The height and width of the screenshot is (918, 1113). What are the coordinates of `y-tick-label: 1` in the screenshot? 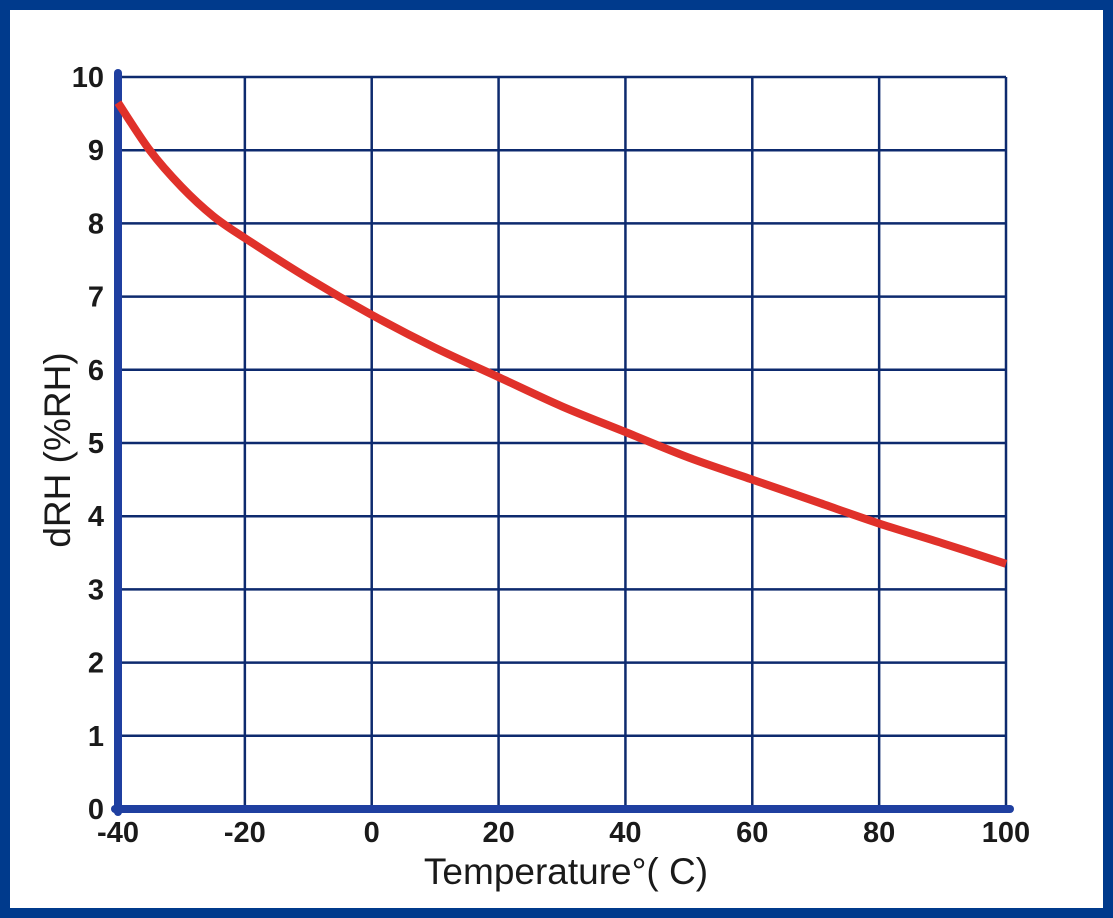 It's located at (96, 737).